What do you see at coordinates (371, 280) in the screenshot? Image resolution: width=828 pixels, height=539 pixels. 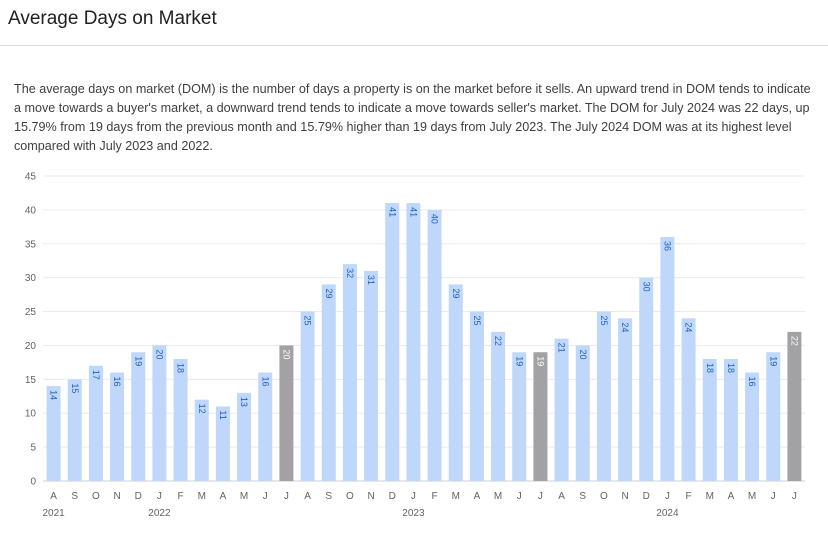 I see `data-label: 31` at bounding box center [371, 280].